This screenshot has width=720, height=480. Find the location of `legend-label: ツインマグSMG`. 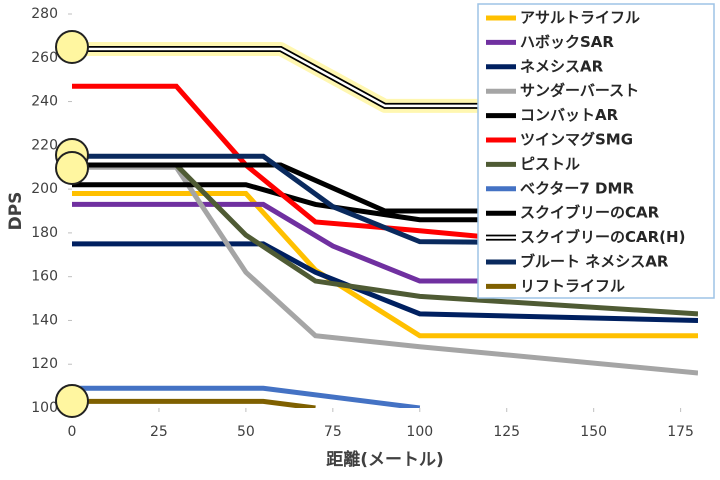

legend-label: ツインマグSMG is located at coordinates (576, 140).